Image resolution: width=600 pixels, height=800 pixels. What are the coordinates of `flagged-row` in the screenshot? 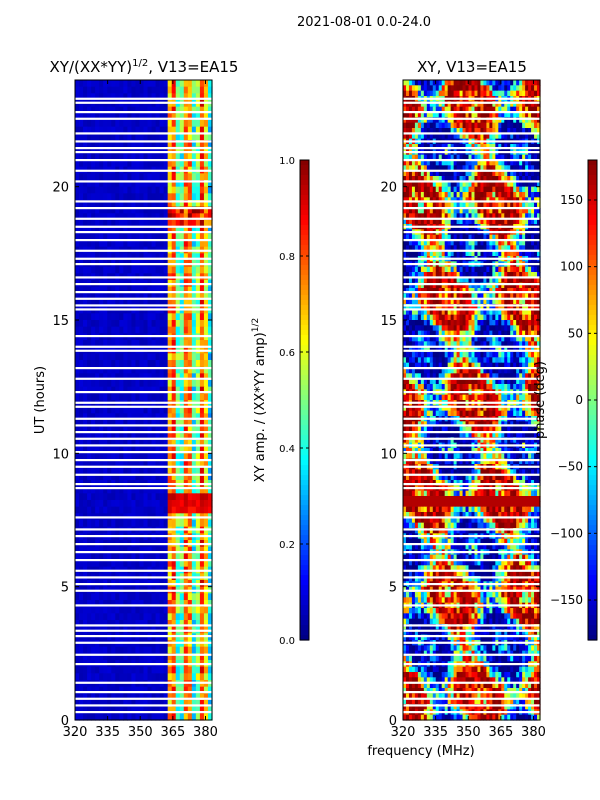 It's located at (143, 148).